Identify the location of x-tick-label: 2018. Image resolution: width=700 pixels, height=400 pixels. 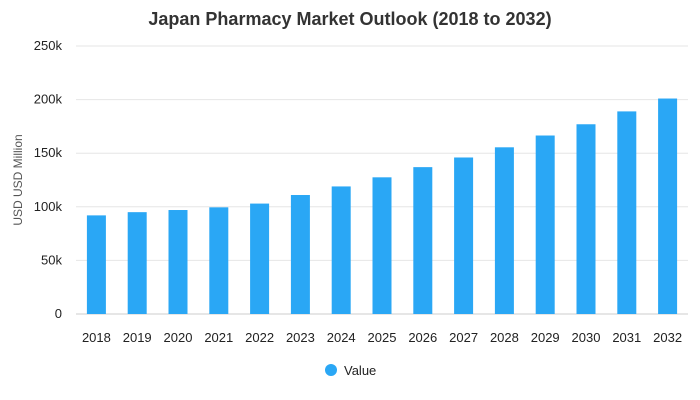
(96, 337).